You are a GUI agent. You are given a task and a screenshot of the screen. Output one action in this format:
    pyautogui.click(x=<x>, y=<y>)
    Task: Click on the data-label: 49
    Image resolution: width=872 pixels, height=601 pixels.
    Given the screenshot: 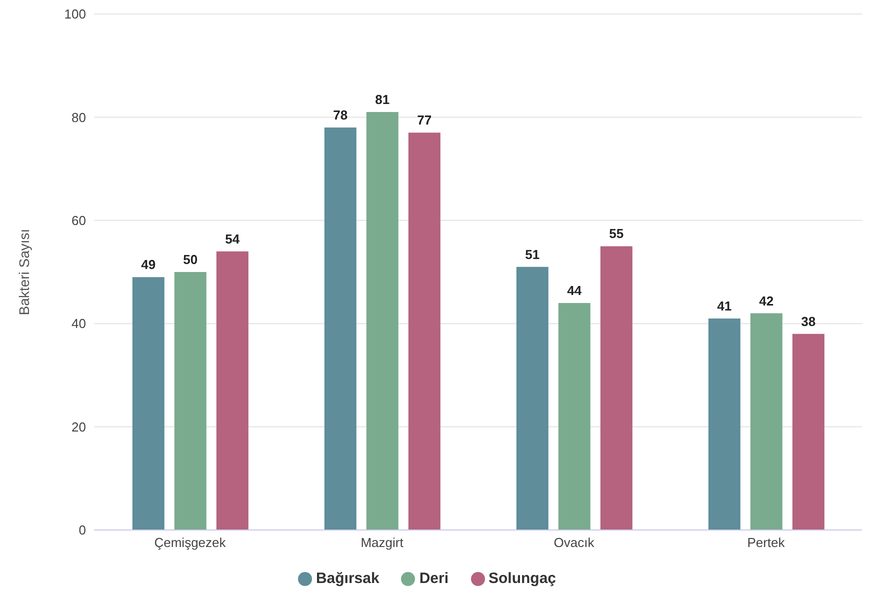 What is the action you would take?
    pyautogui.click(x=148, y=264)
    